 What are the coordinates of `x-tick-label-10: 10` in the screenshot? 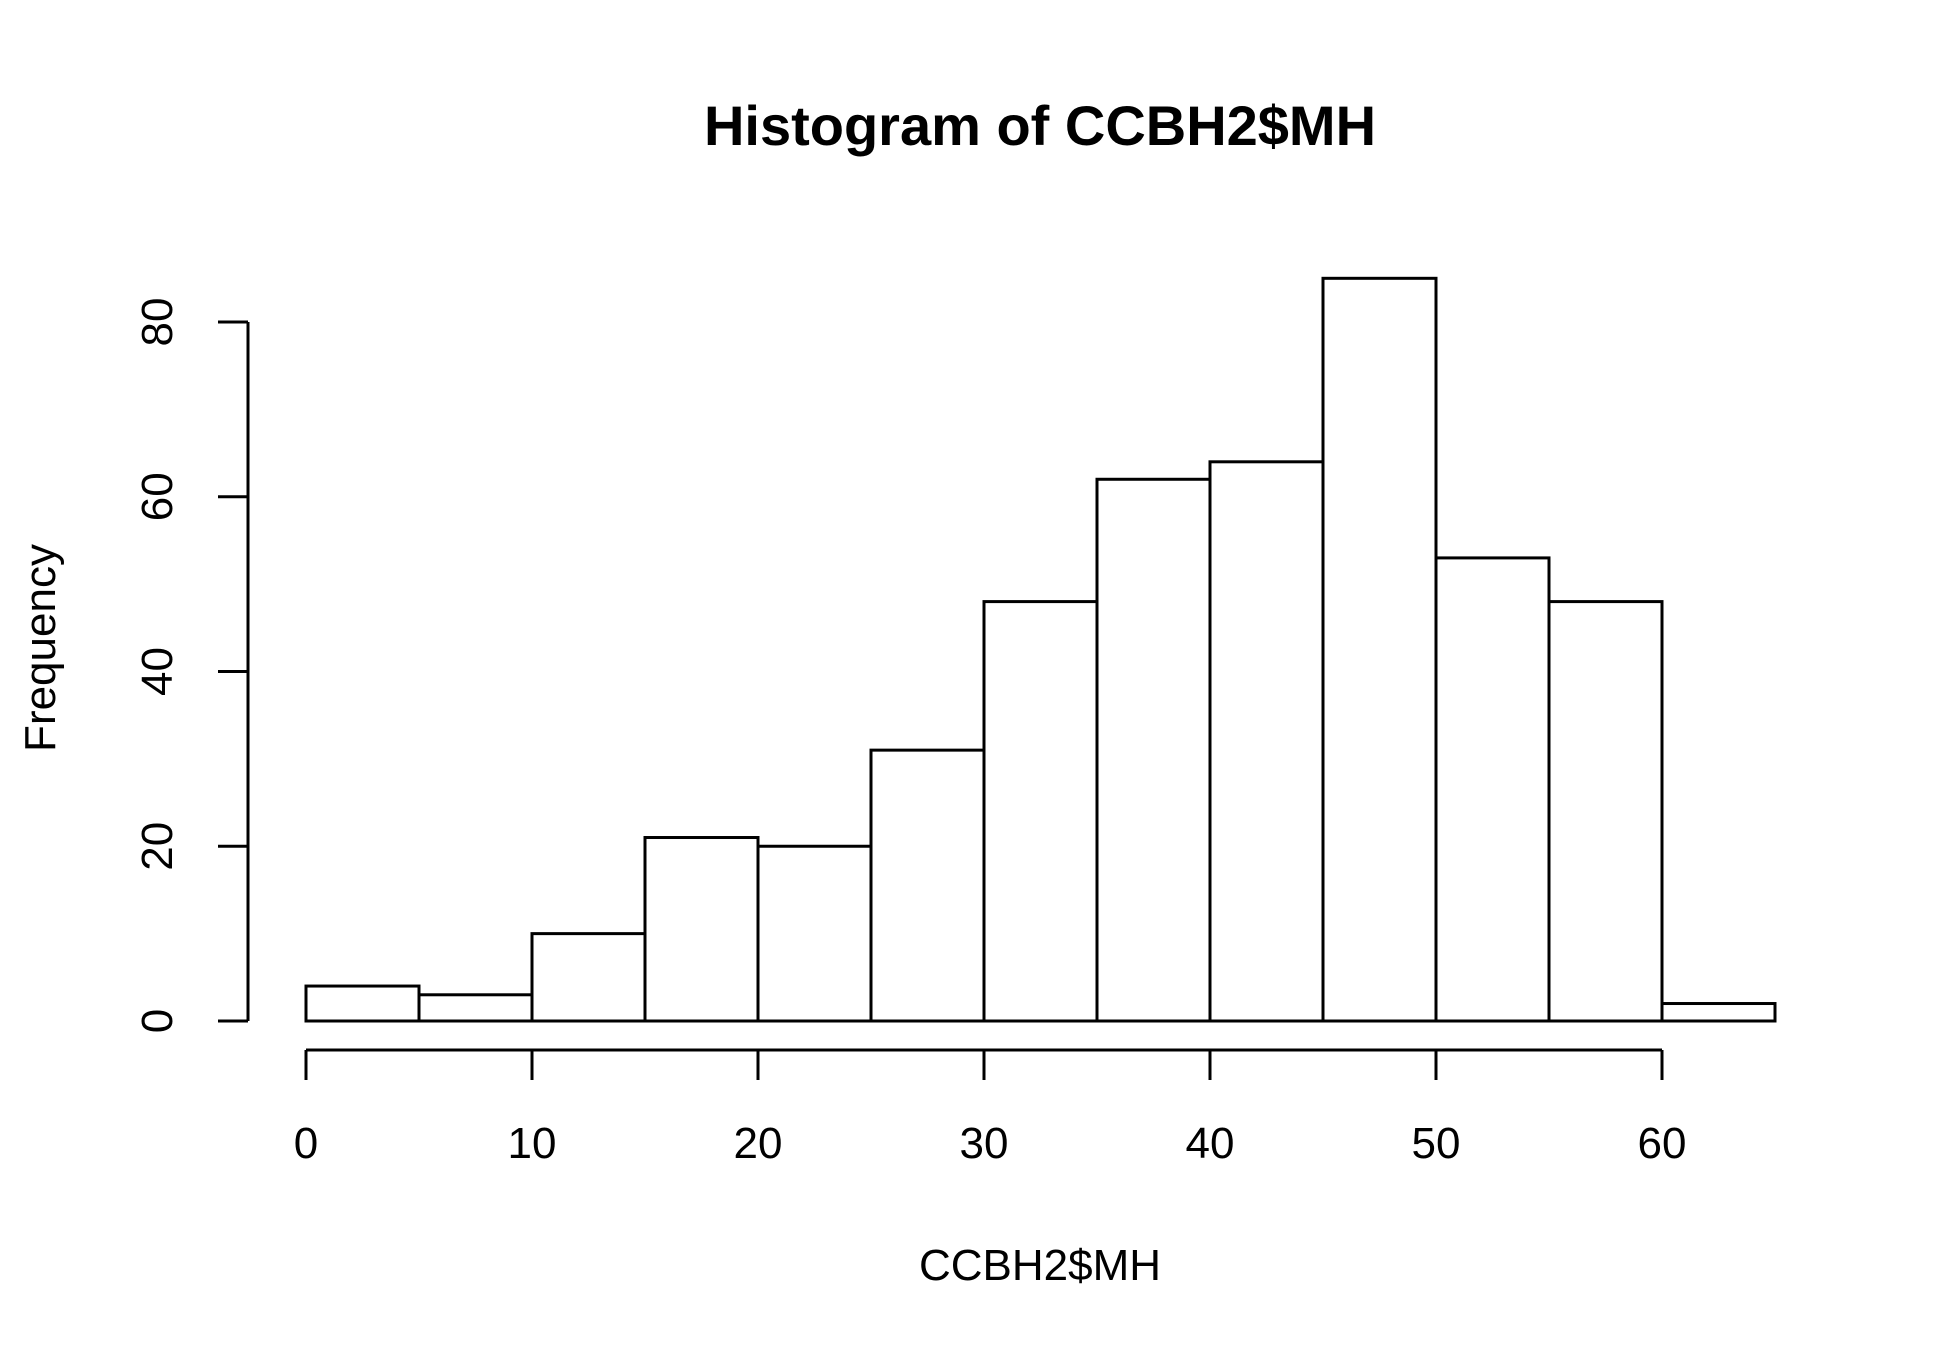 It's located at (532, 1143).